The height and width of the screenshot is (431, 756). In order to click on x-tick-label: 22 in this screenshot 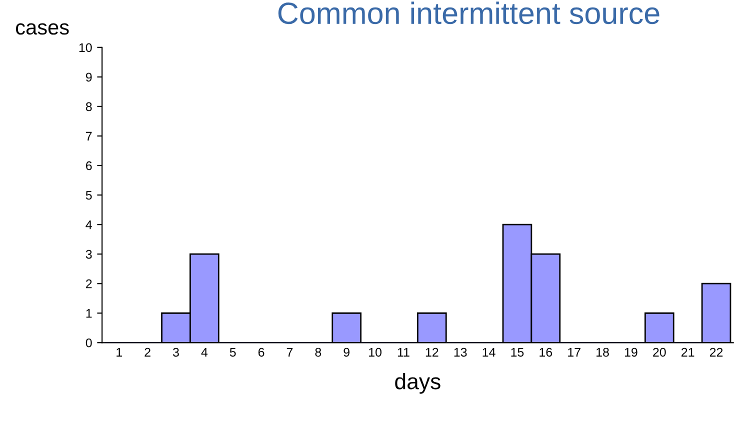, I will do `click(716, 352)`.